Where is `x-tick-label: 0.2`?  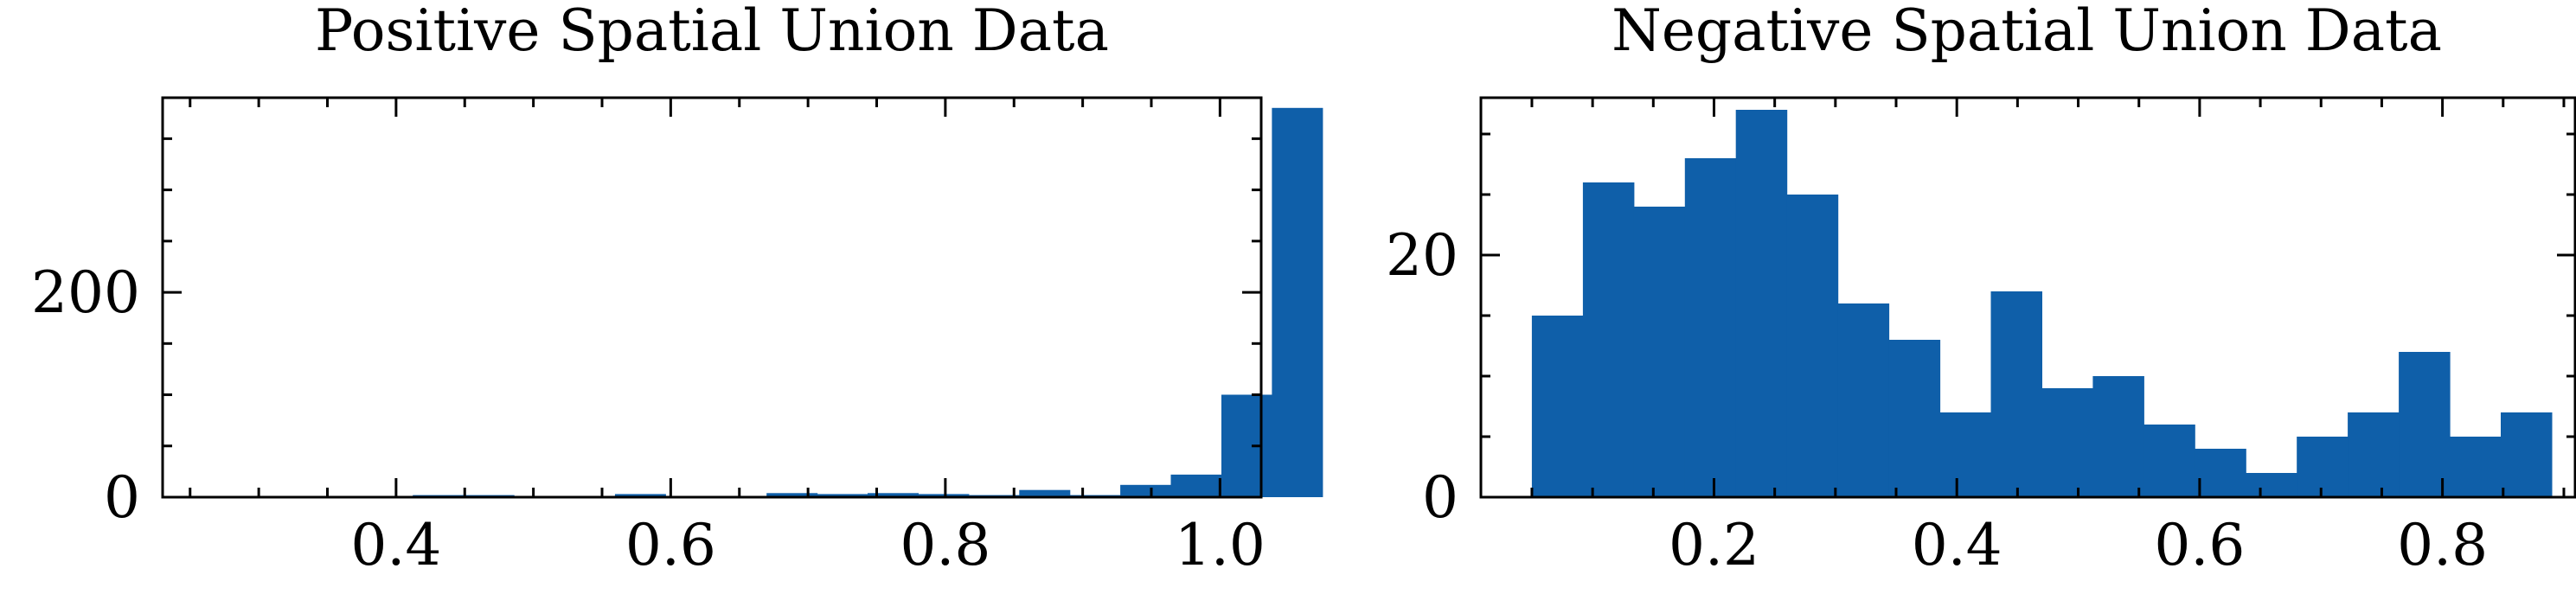 x-tick-label: 0.2 is located at coordinates (1714, 545).